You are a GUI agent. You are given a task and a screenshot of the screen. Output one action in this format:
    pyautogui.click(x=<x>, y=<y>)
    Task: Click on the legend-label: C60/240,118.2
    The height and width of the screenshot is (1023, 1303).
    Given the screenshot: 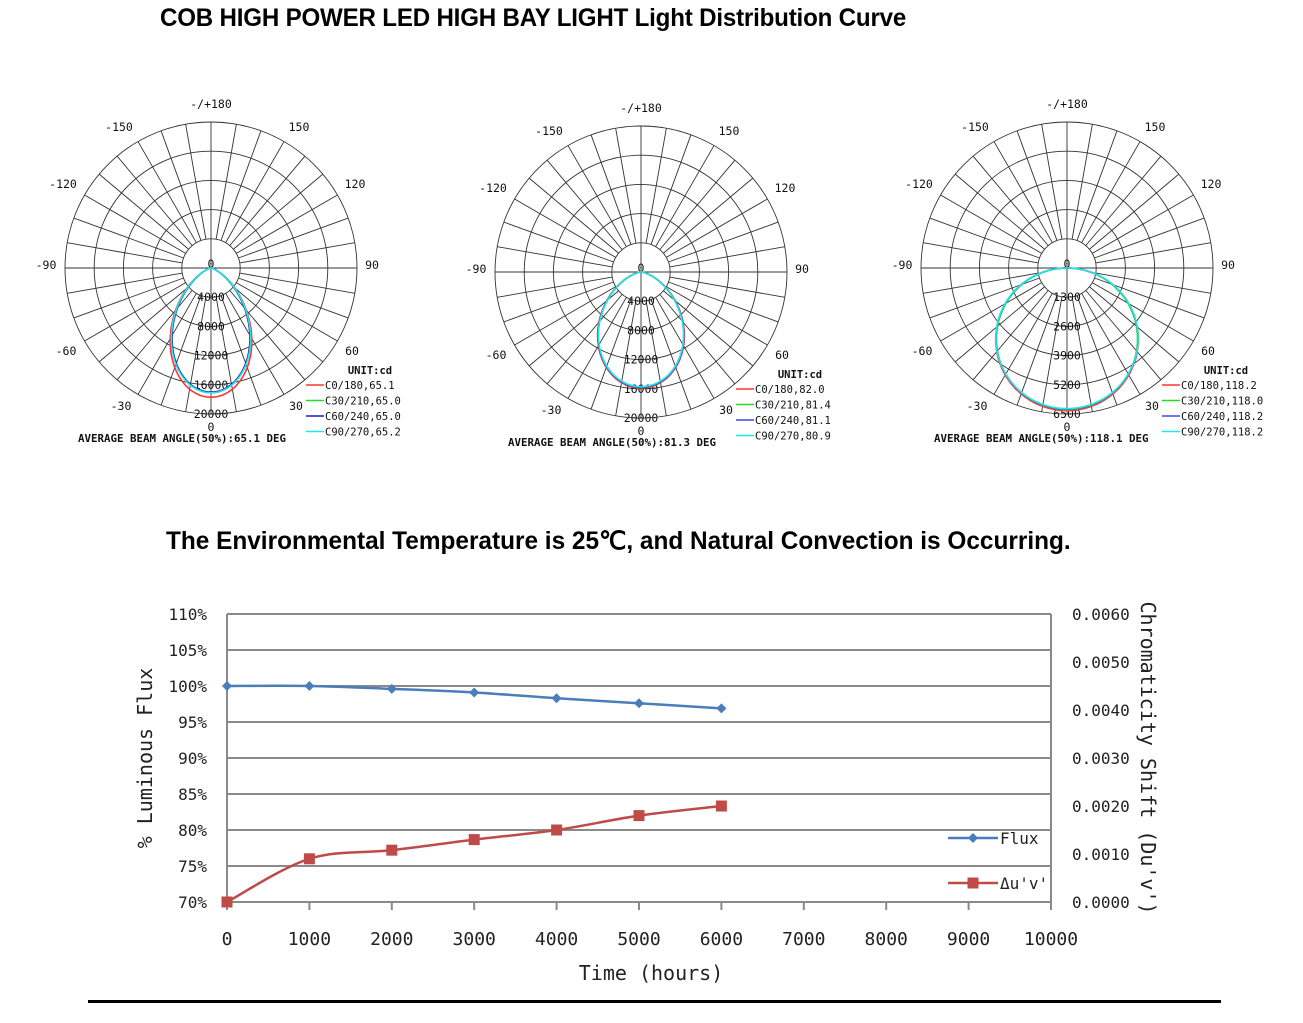 What is the action you would take?
    pyautogui.click(x=1222, y=417)
    